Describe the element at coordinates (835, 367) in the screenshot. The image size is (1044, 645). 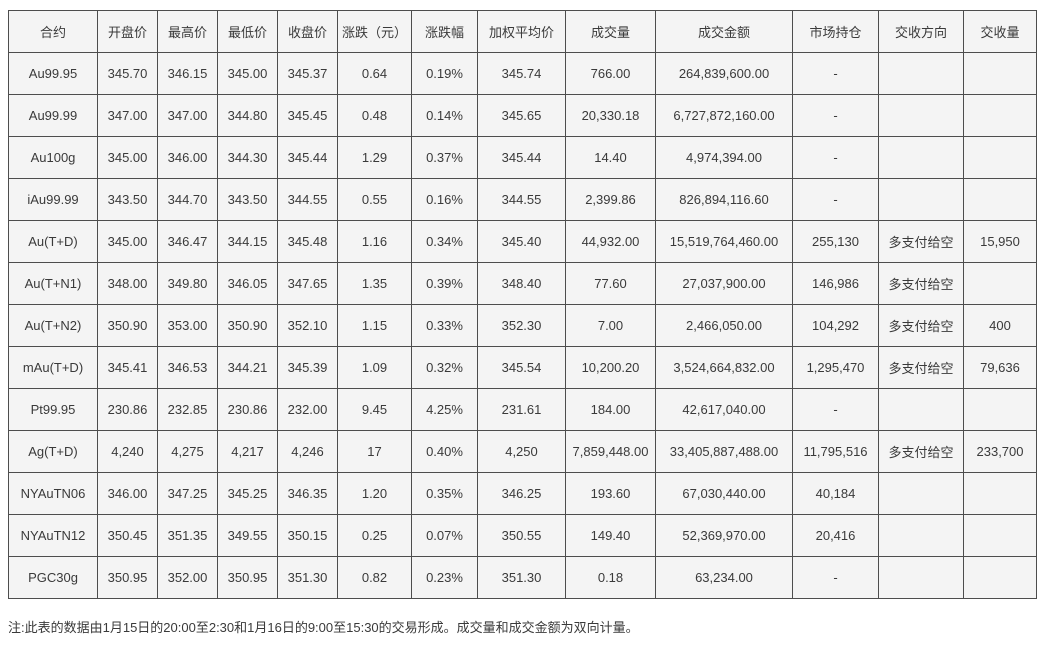
I see `cell-open-interest: 1,295,470` at that location.